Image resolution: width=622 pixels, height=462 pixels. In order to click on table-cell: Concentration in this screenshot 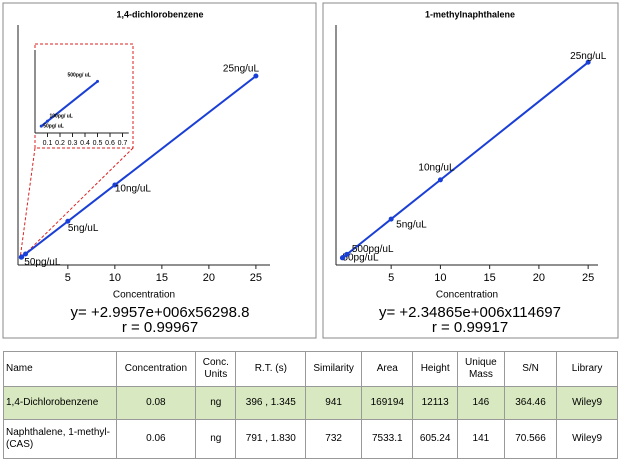, I will do `click(156, 369)`.